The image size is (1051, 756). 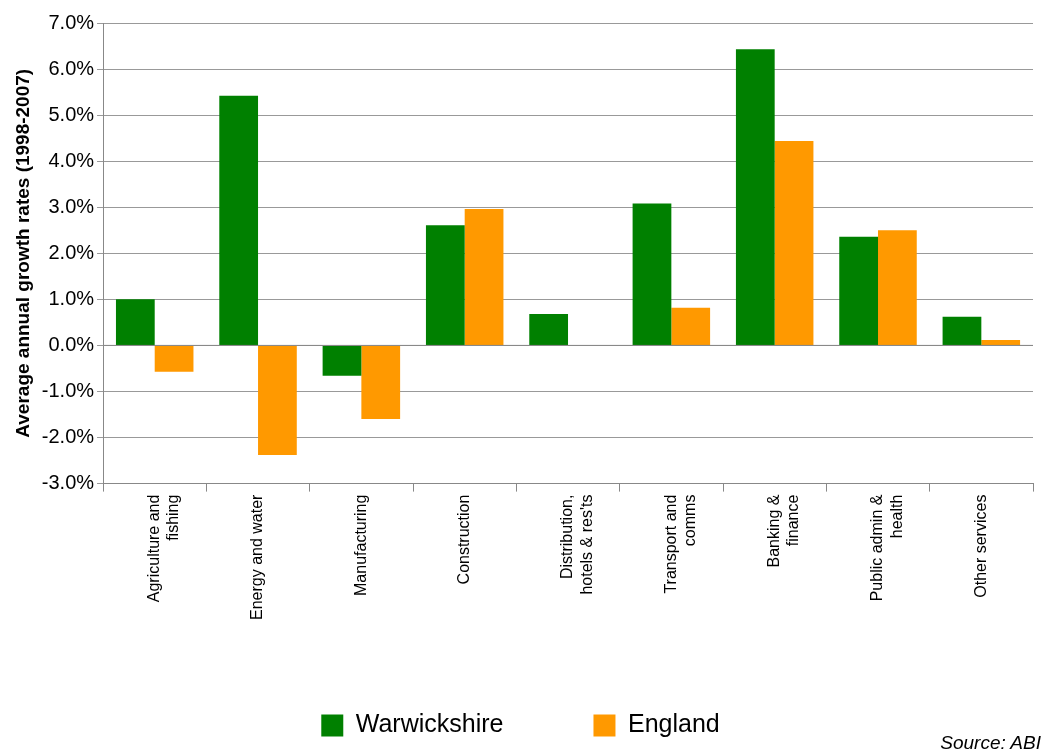 I want to click on y-axis-title: Average annual growth rates (1998-2007), so click(x=22, y=253).